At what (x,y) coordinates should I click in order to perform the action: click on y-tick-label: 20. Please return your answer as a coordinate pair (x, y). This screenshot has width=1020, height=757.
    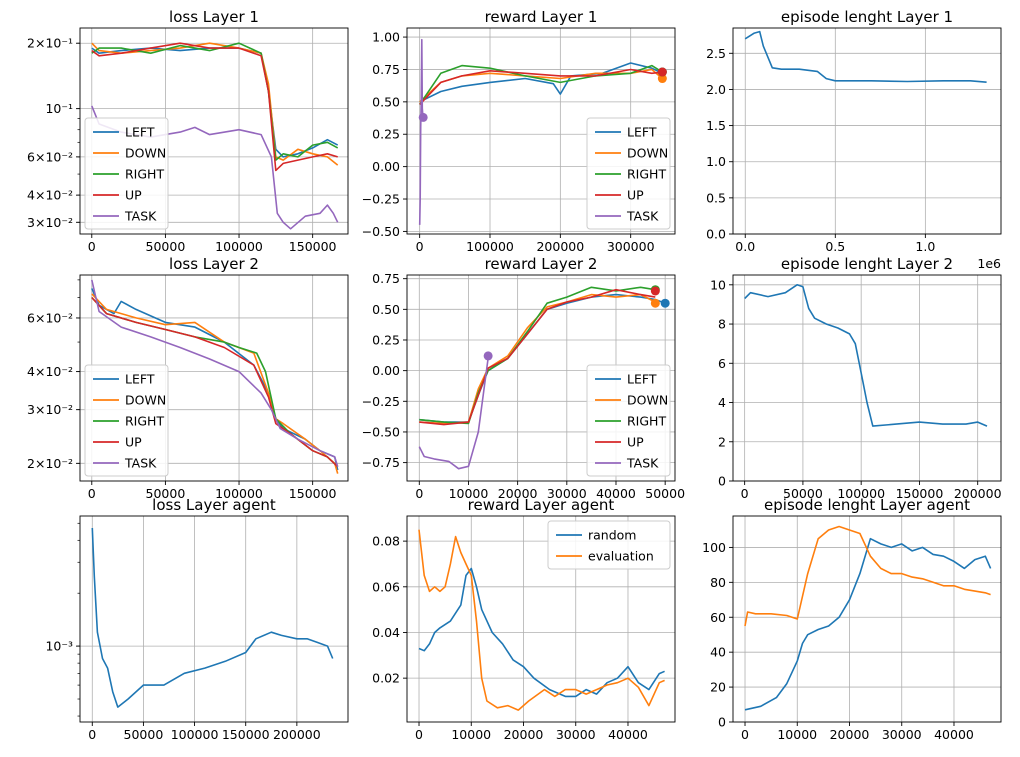
    Looking at the image, I should click on (718, 687).